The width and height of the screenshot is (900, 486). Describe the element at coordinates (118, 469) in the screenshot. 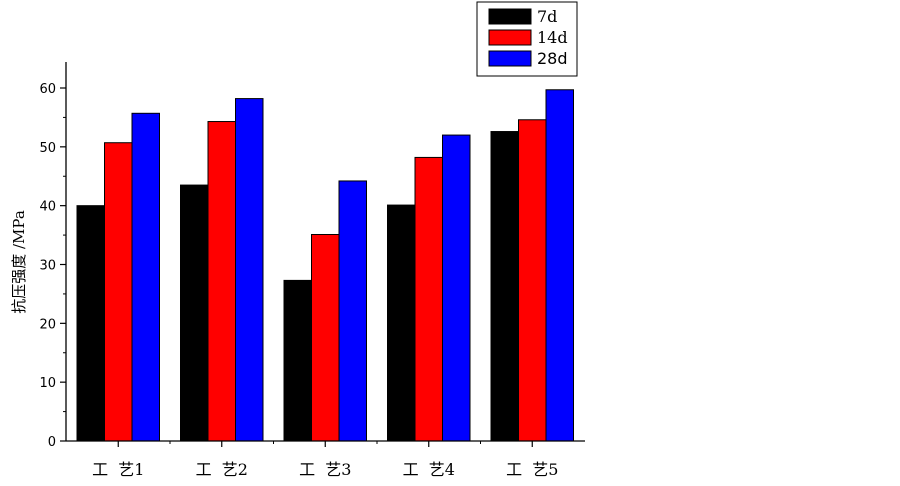

I see `x-category-label: 工 艺1` at that location.